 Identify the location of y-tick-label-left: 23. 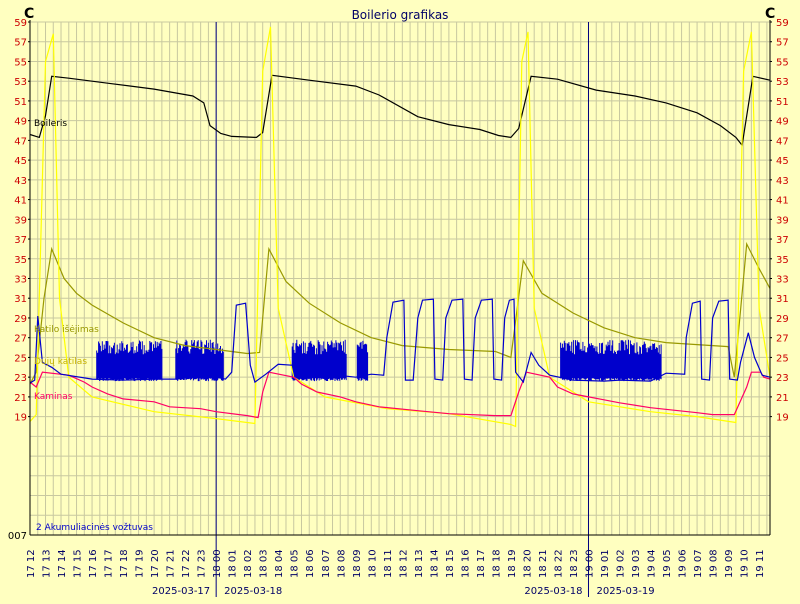
(20, 378).